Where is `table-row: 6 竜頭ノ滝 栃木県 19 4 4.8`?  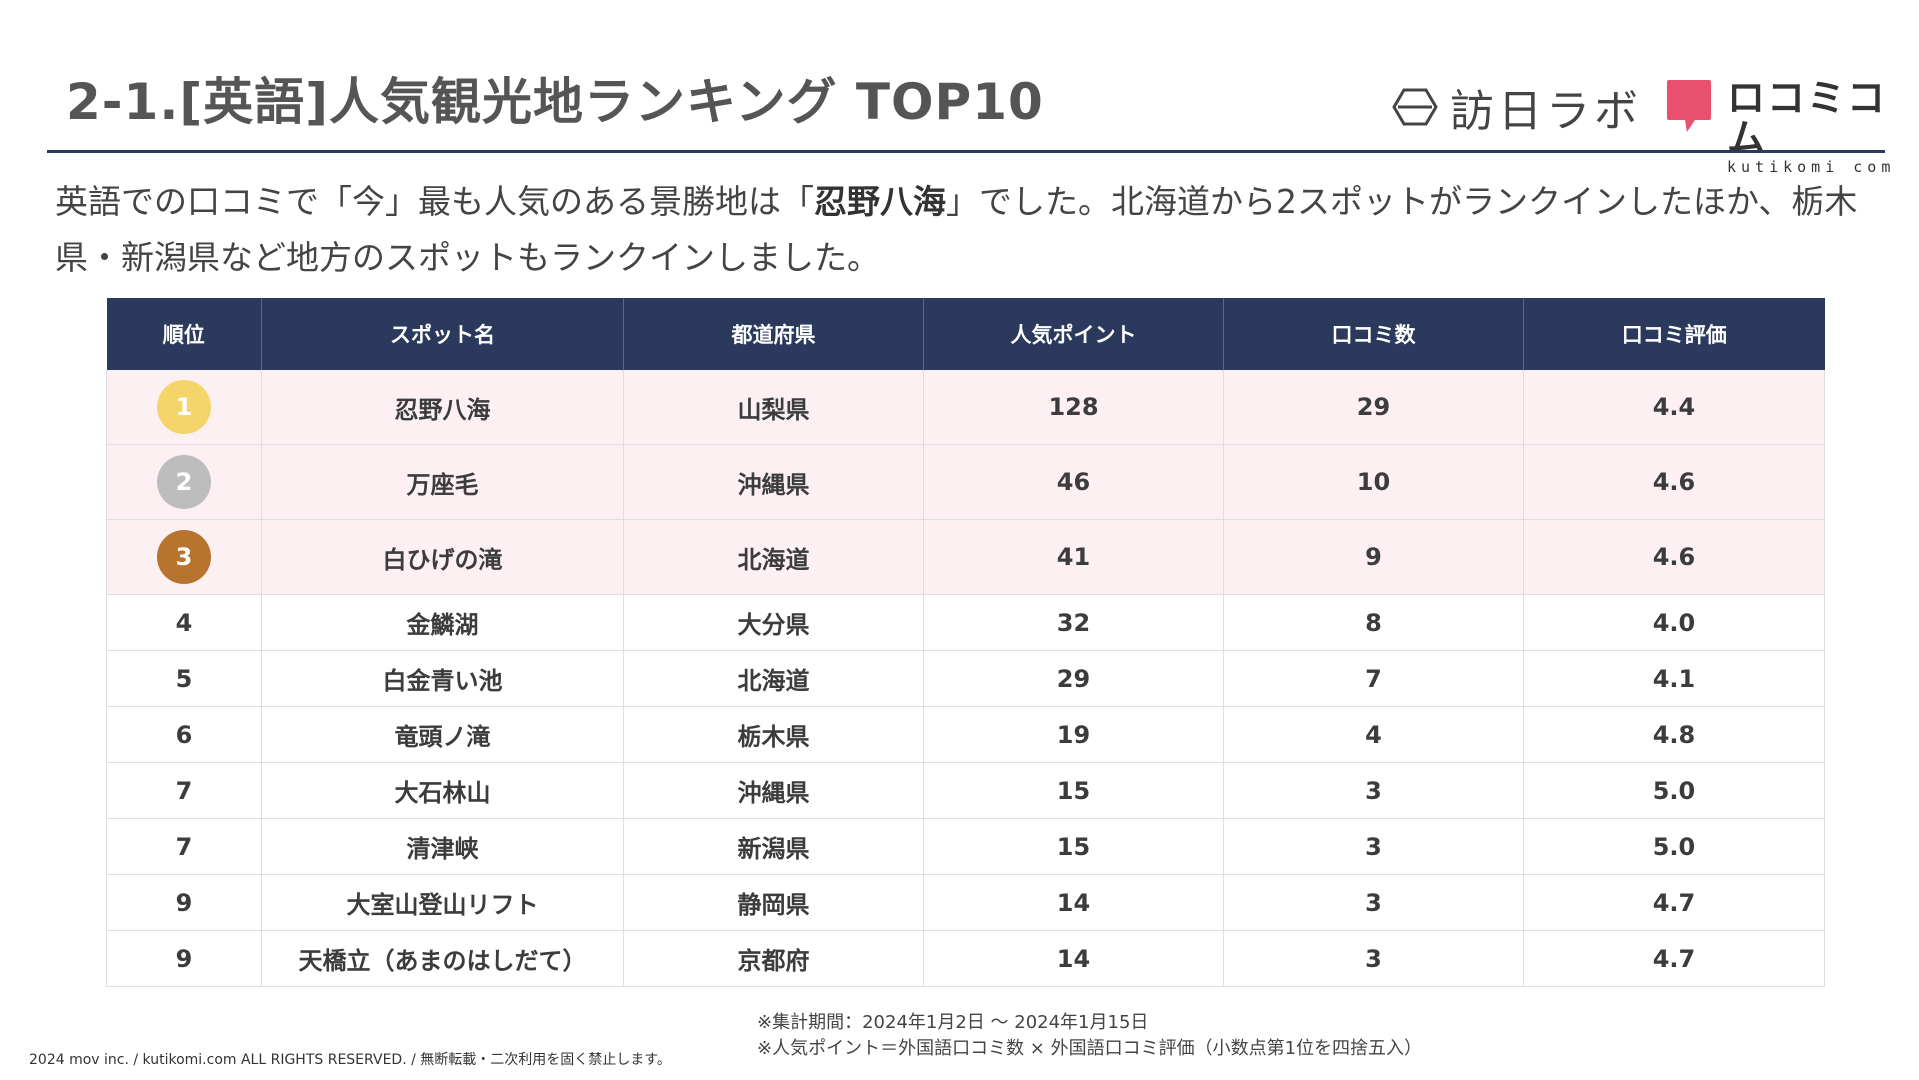
table-row: 6 竜頭ノ滝 栃木県 19 4 4.8 is located at coordinates (965, 734).